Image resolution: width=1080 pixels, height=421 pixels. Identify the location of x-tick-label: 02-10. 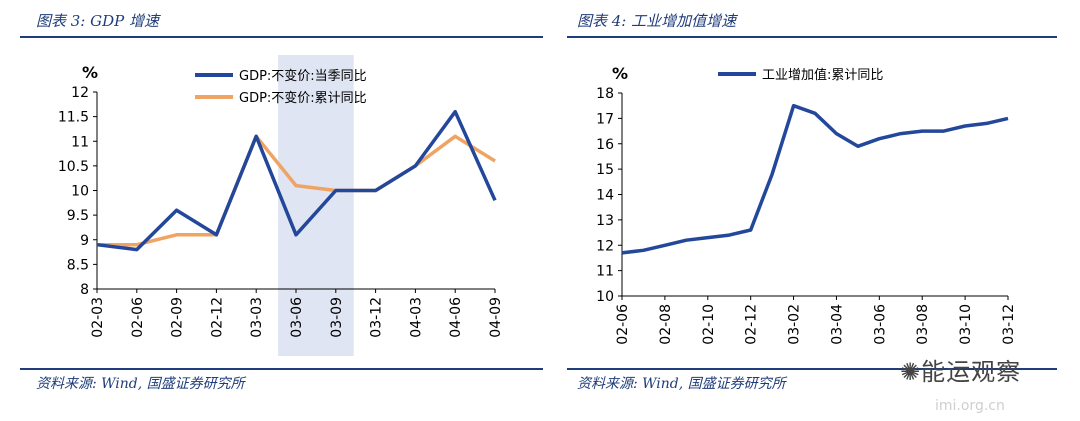
(709, 324).